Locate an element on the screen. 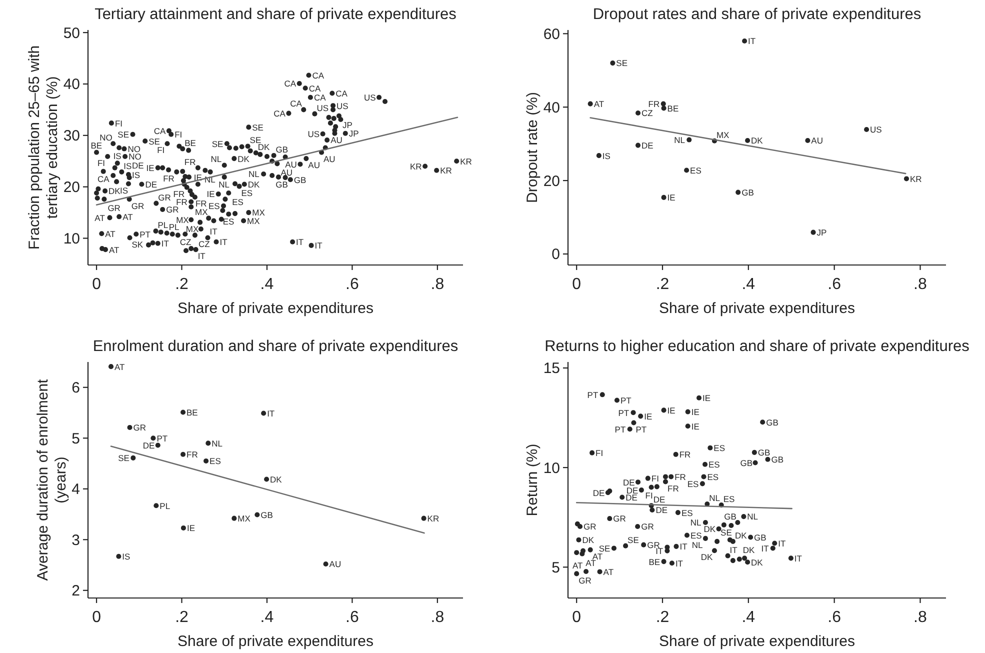  y-tick-label: 50 is located at coordinates (71, 33).